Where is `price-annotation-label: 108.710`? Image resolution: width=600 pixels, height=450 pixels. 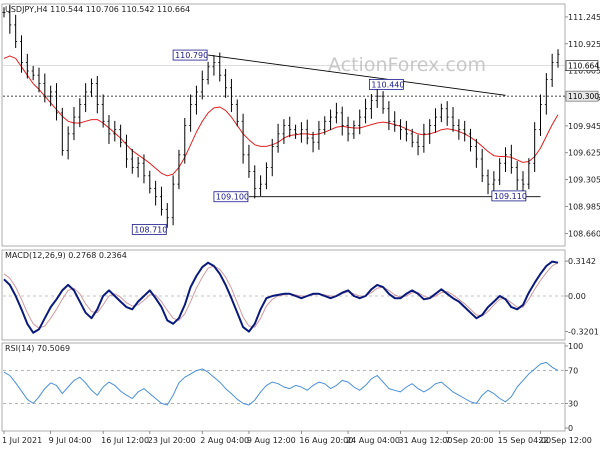 price-annotation-label: 108.710 is located at coordinates (150, 229).